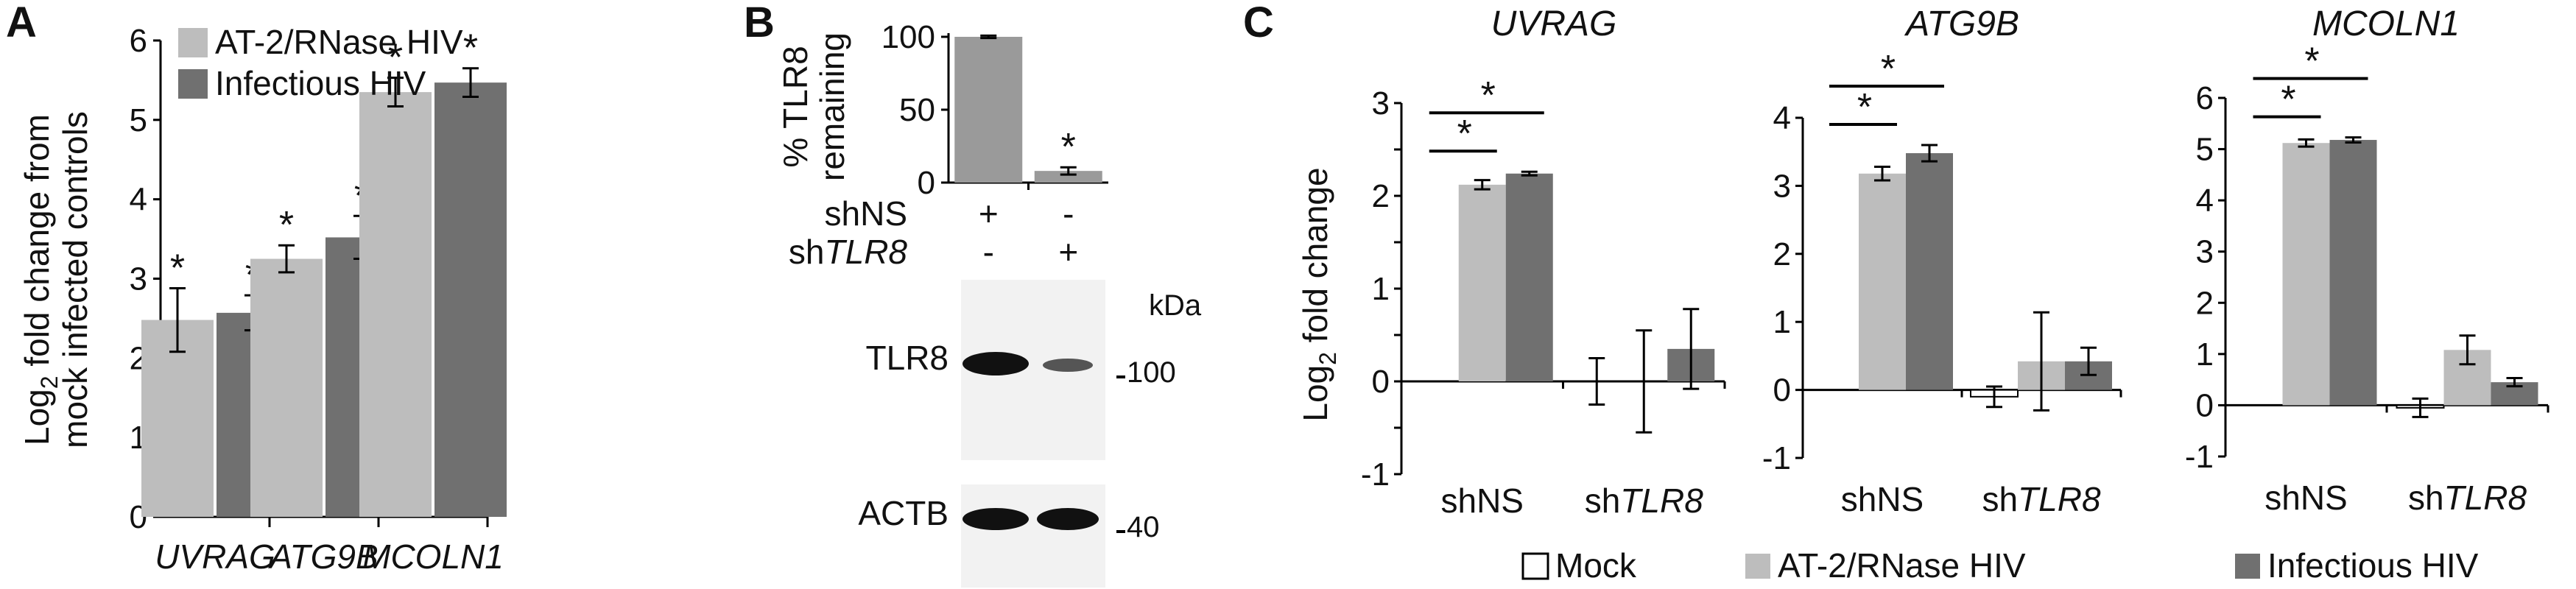 Image resolution: width=2576 pixels, height=589 pixels. What do you see at coordinates (1151, 372) in the screenshot?
I see `blot-marker-100: 100` at bounding box center [1151, 372].